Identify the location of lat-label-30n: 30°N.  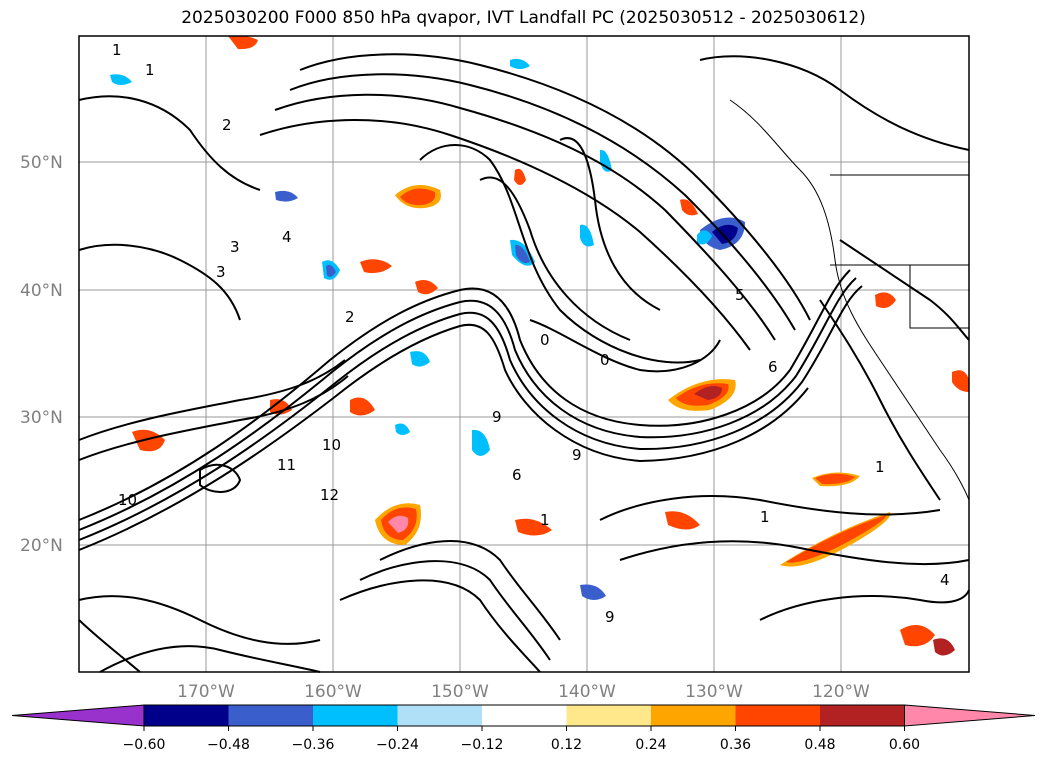
(41, 418).